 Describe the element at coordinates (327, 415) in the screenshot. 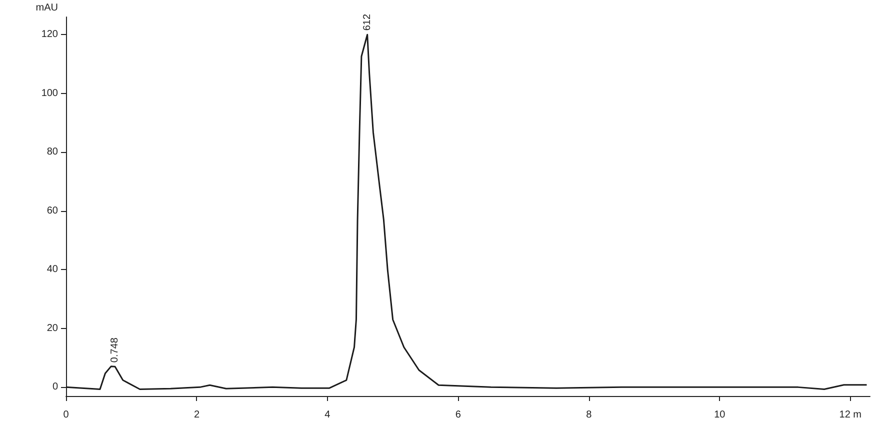

I see `x-tick-label: 4` at that location.